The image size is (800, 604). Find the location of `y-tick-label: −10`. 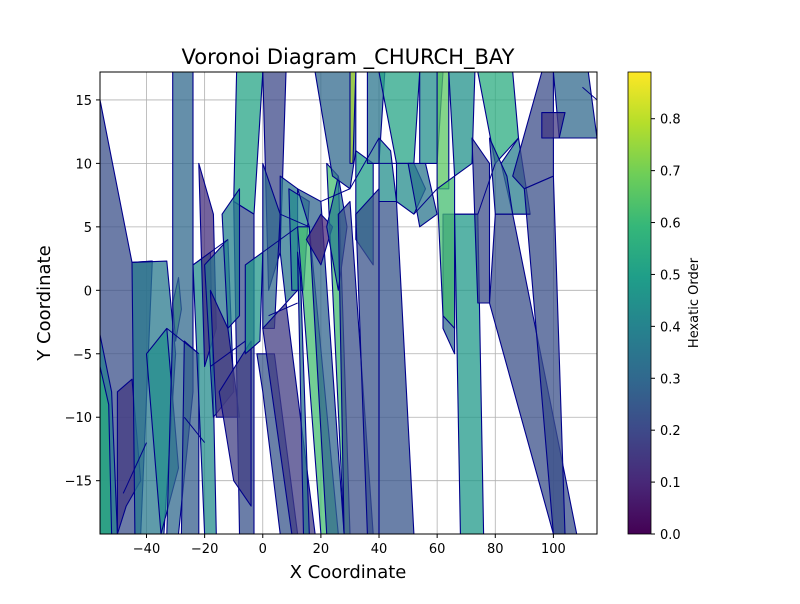

y-tick-label: −10 is located at coordinates (78, 418).